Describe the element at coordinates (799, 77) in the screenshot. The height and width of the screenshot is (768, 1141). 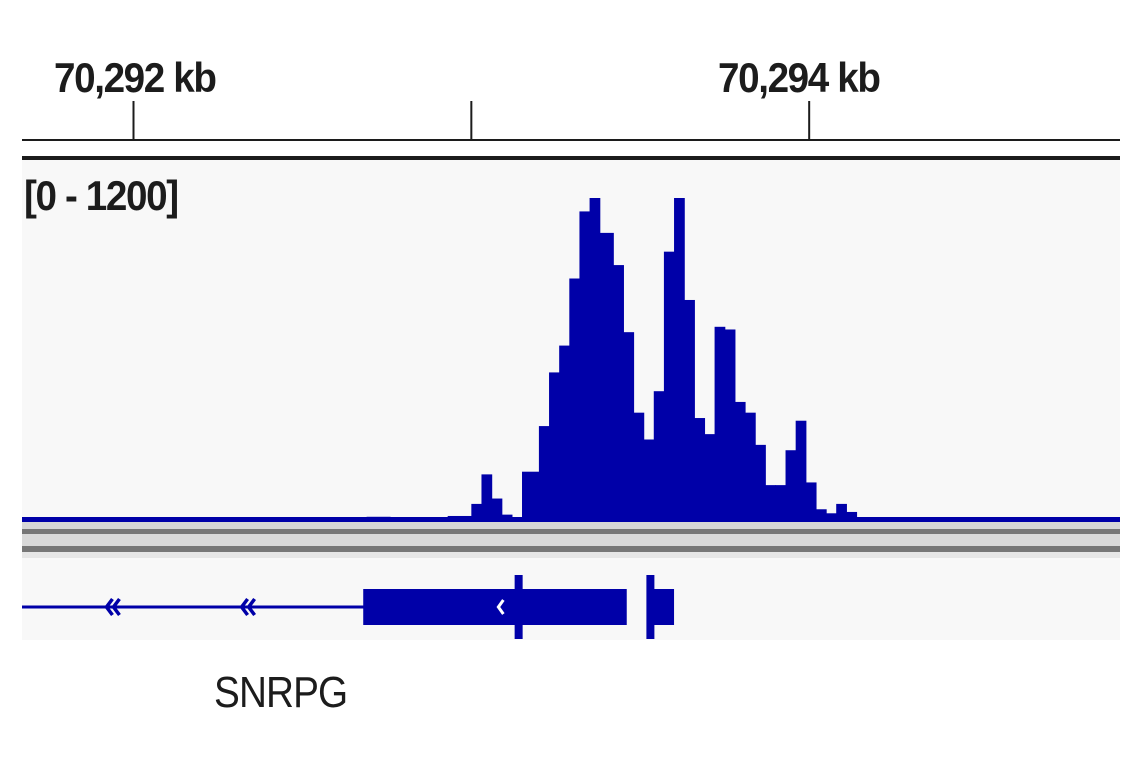
I see `ruler-label-right: 70,294 kb` at that location.